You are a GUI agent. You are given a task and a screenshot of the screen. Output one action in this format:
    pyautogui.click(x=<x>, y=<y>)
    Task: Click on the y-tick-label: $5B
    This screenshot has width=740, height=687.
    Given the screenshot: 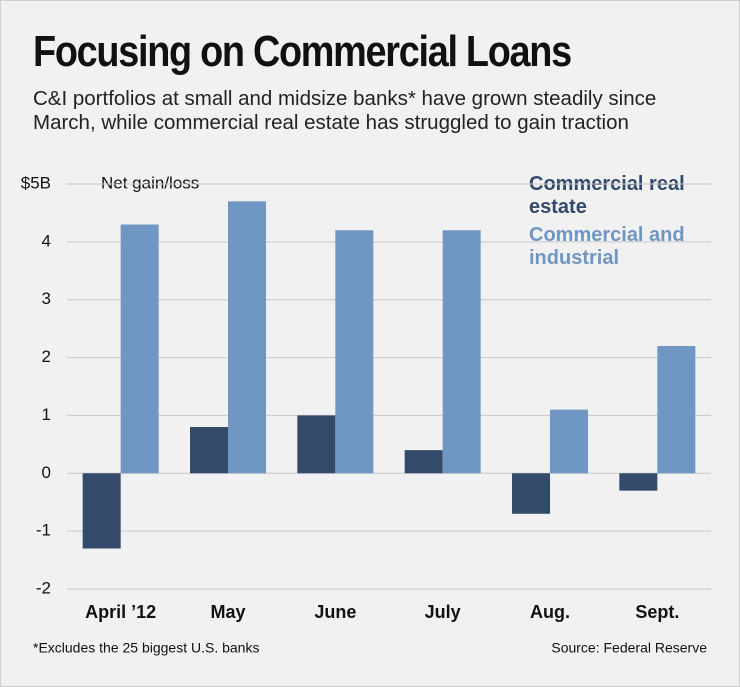 What is the action you would take?
    pyautogui.click(x=36, y=182)
    